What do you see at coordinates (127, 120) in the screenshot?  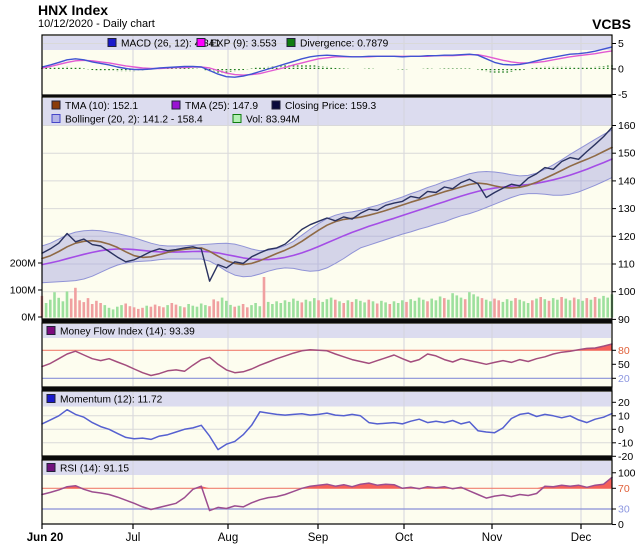 I see `legend-item: Bollinger (20, 2): 141.2 - 158.4` at bounding box center [127, 120].